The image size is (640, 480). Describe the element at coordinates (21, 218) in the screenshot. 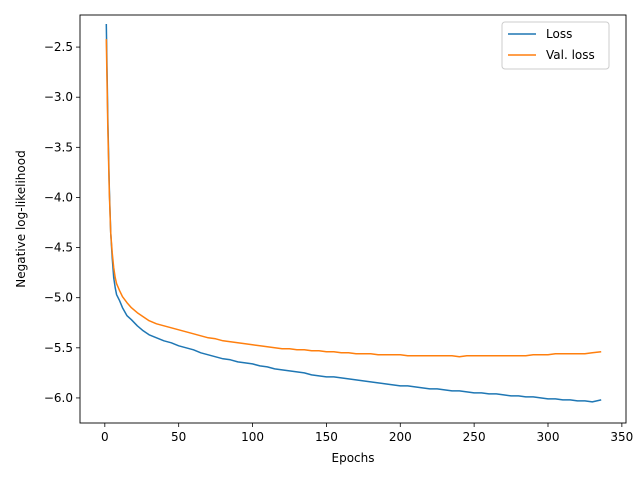

I see `y-axis-label: Negative log-likelihood` at that location.